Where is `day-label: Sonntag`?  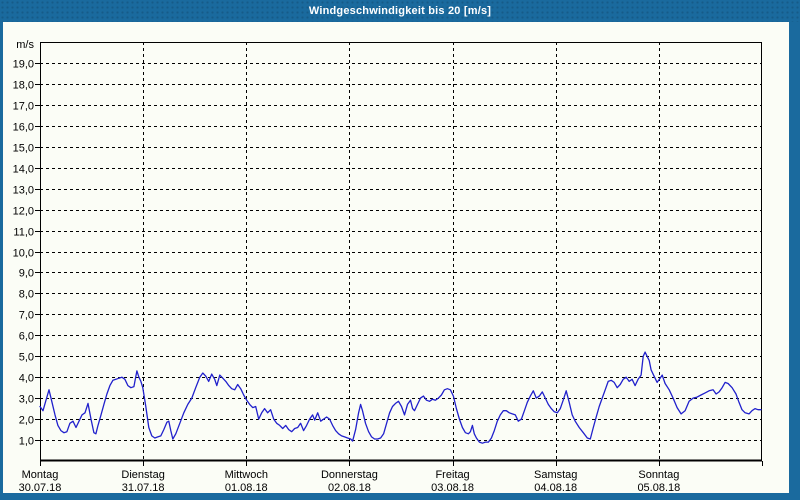
day-label: Sonntag is located at coordinates (658, 475).